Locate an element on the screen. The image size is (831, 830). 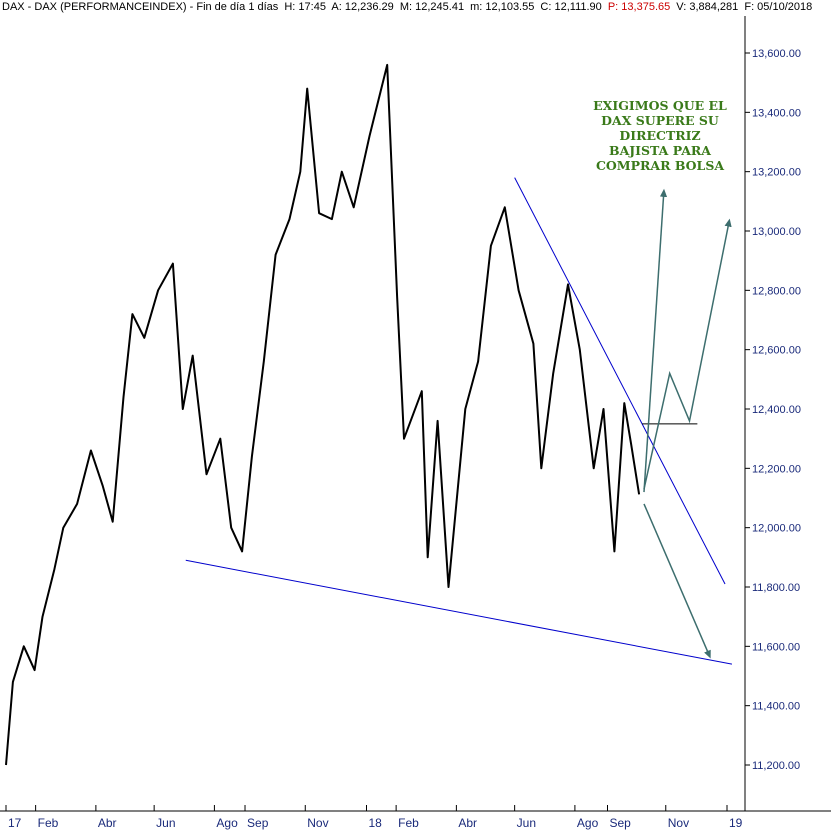
y-tick-label: 13,000.00 is located at coordinates (776, 232).